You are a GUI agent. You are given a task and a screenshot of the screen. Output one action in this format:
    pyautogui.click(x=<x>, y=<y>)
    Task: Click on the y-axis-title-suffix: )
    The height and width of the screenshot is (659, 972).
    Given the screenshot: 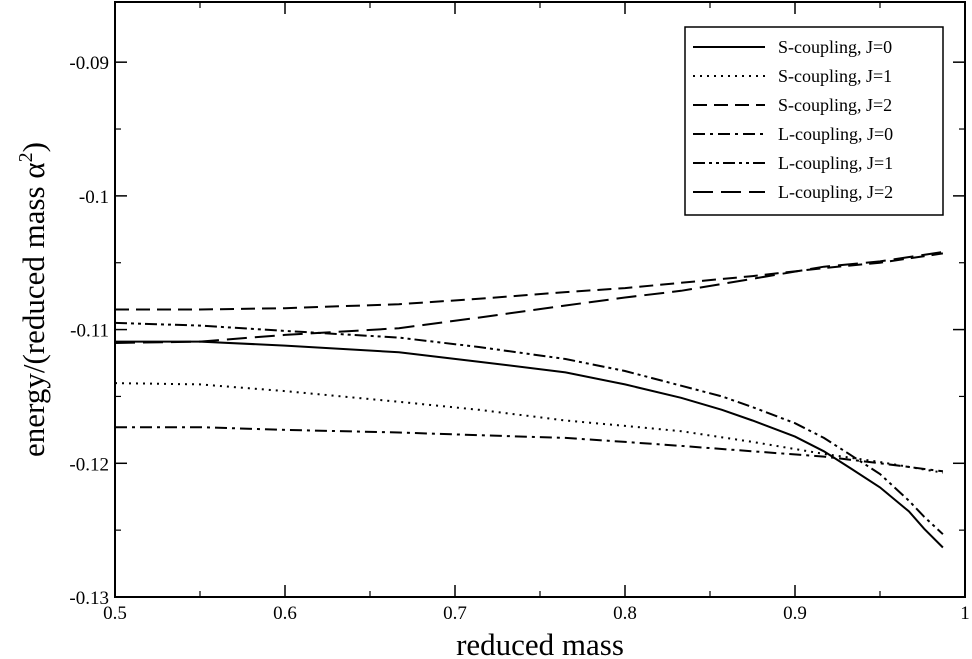 What is the action you would take?
    pyautogui.click(x=33, y=147)
    